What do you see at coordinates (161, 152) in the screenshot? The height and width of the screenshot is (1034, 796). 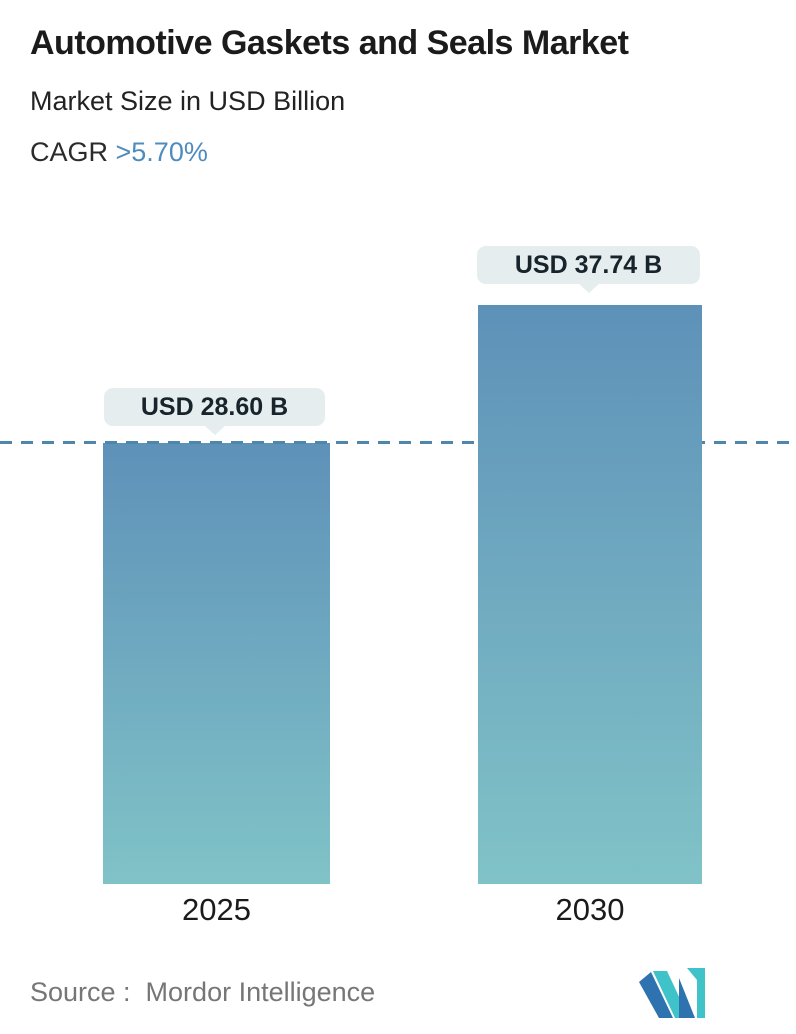 I see `cagr-value: >5.70%` at bounding box center [161, 152].